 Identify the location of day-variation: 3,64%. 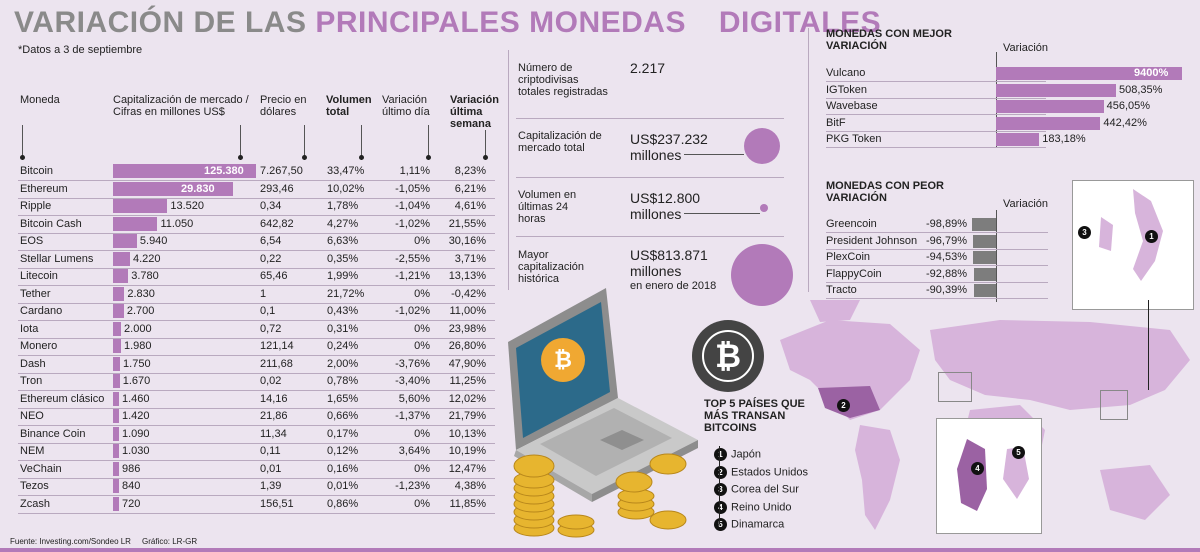
(414, 451).